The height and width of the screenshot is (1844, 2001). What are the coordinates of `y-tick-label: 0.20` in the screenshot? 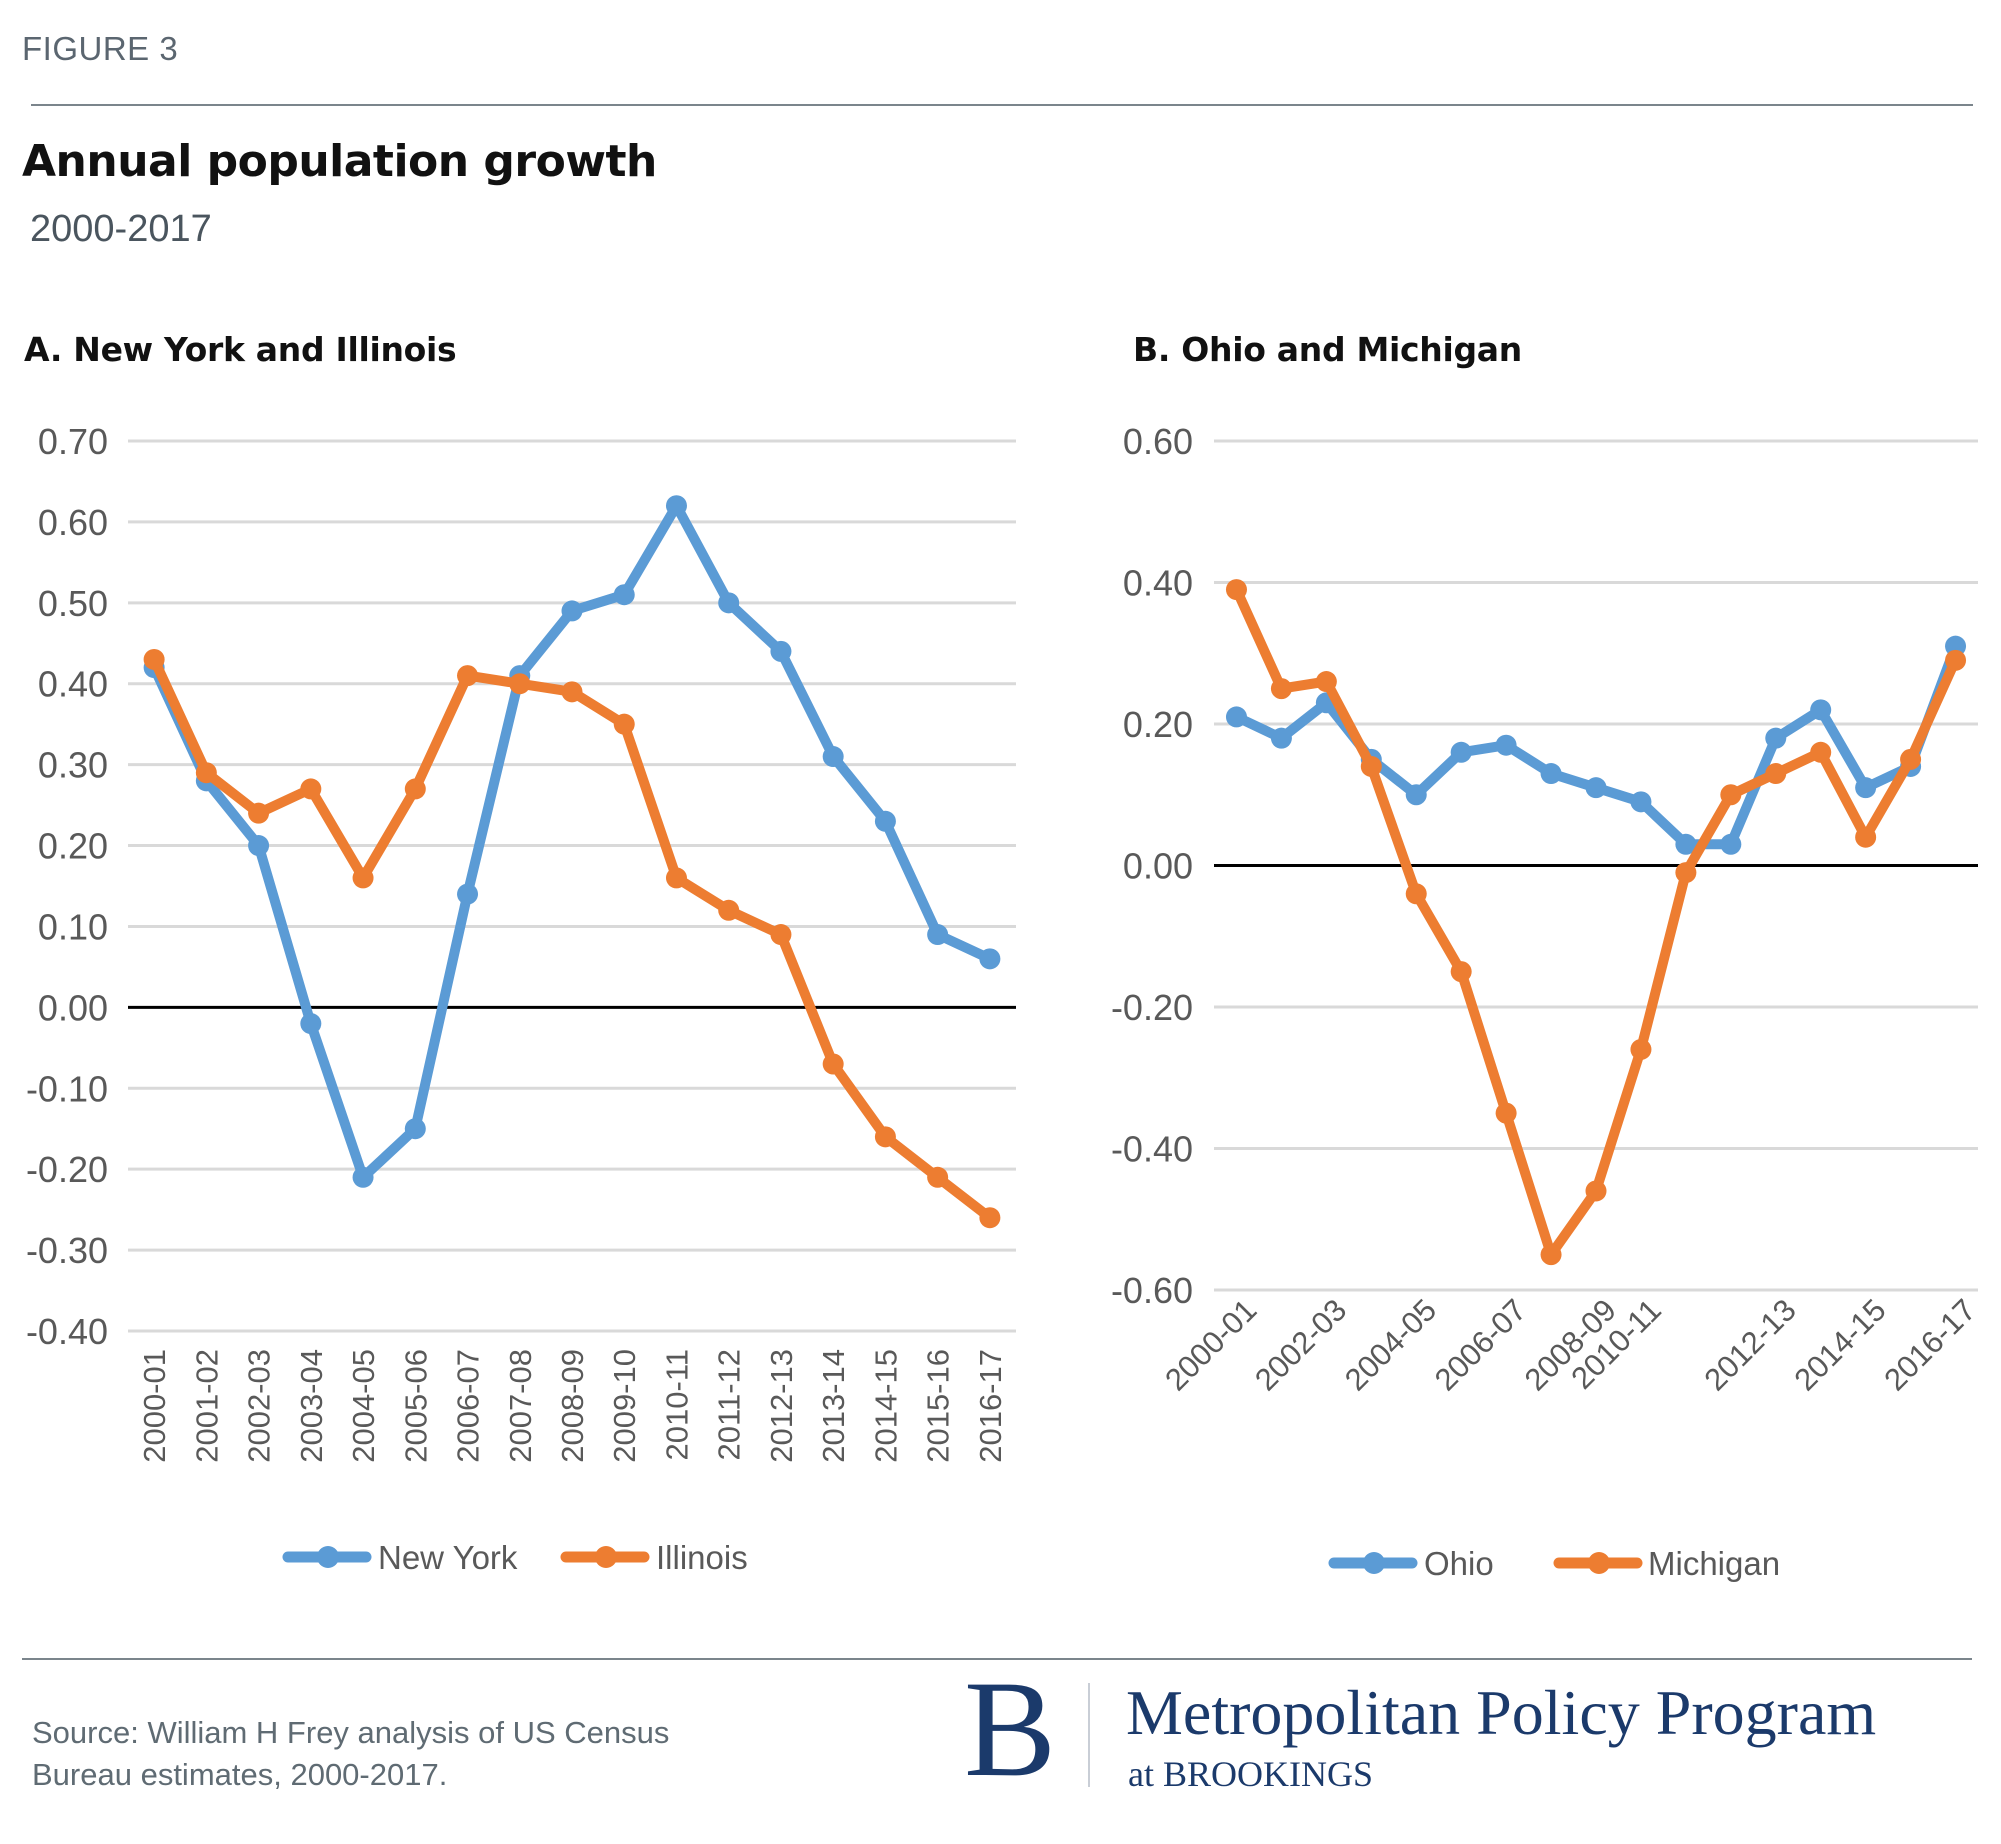 It's located at (73, 846).